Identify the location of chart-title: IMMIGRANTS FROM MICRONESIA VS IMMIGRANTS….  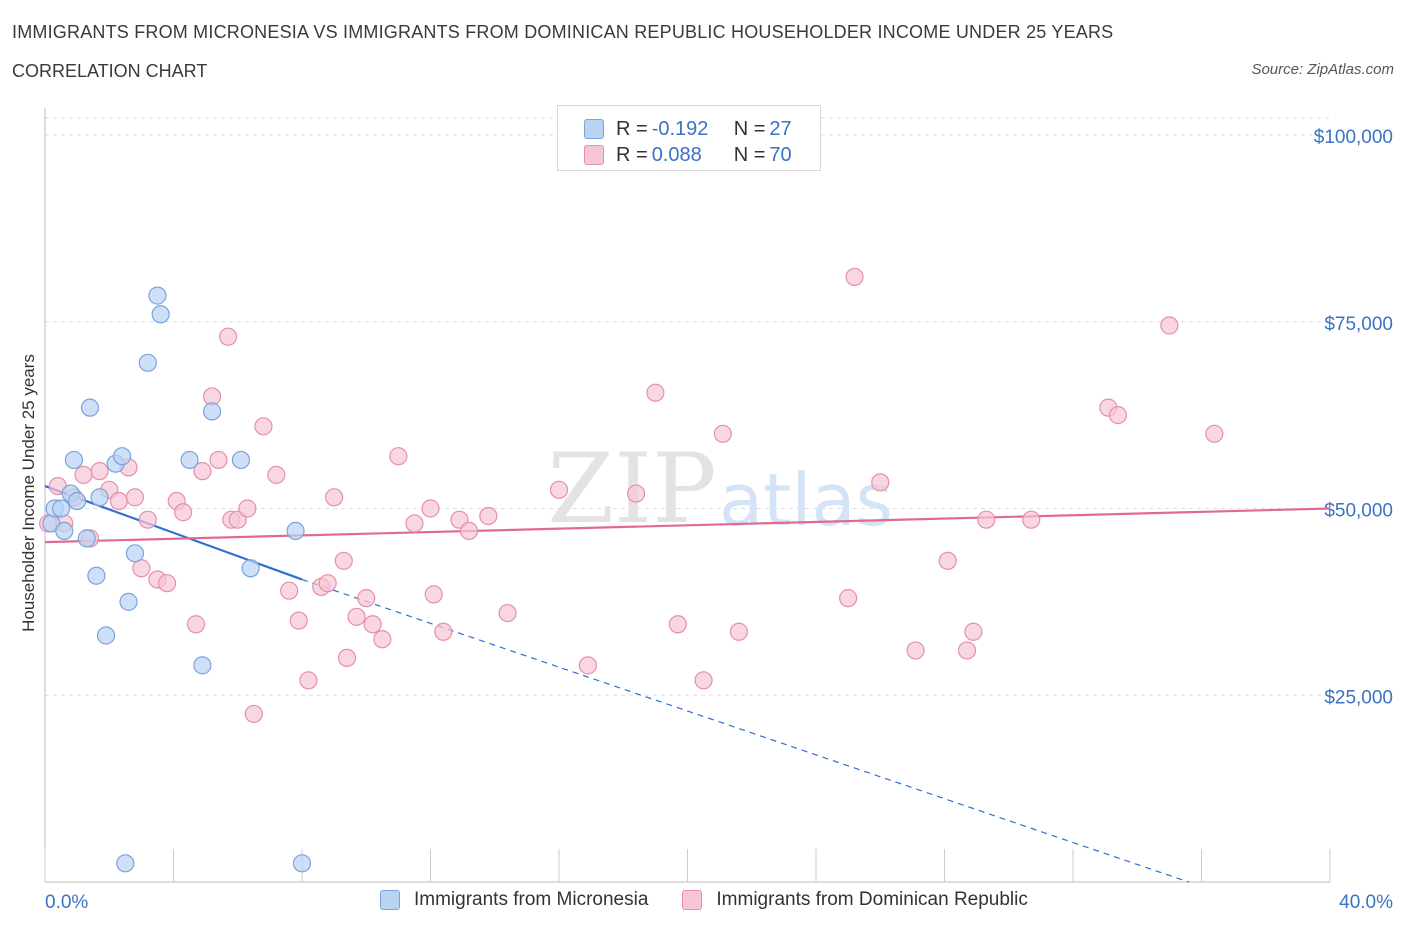
(563, 32).